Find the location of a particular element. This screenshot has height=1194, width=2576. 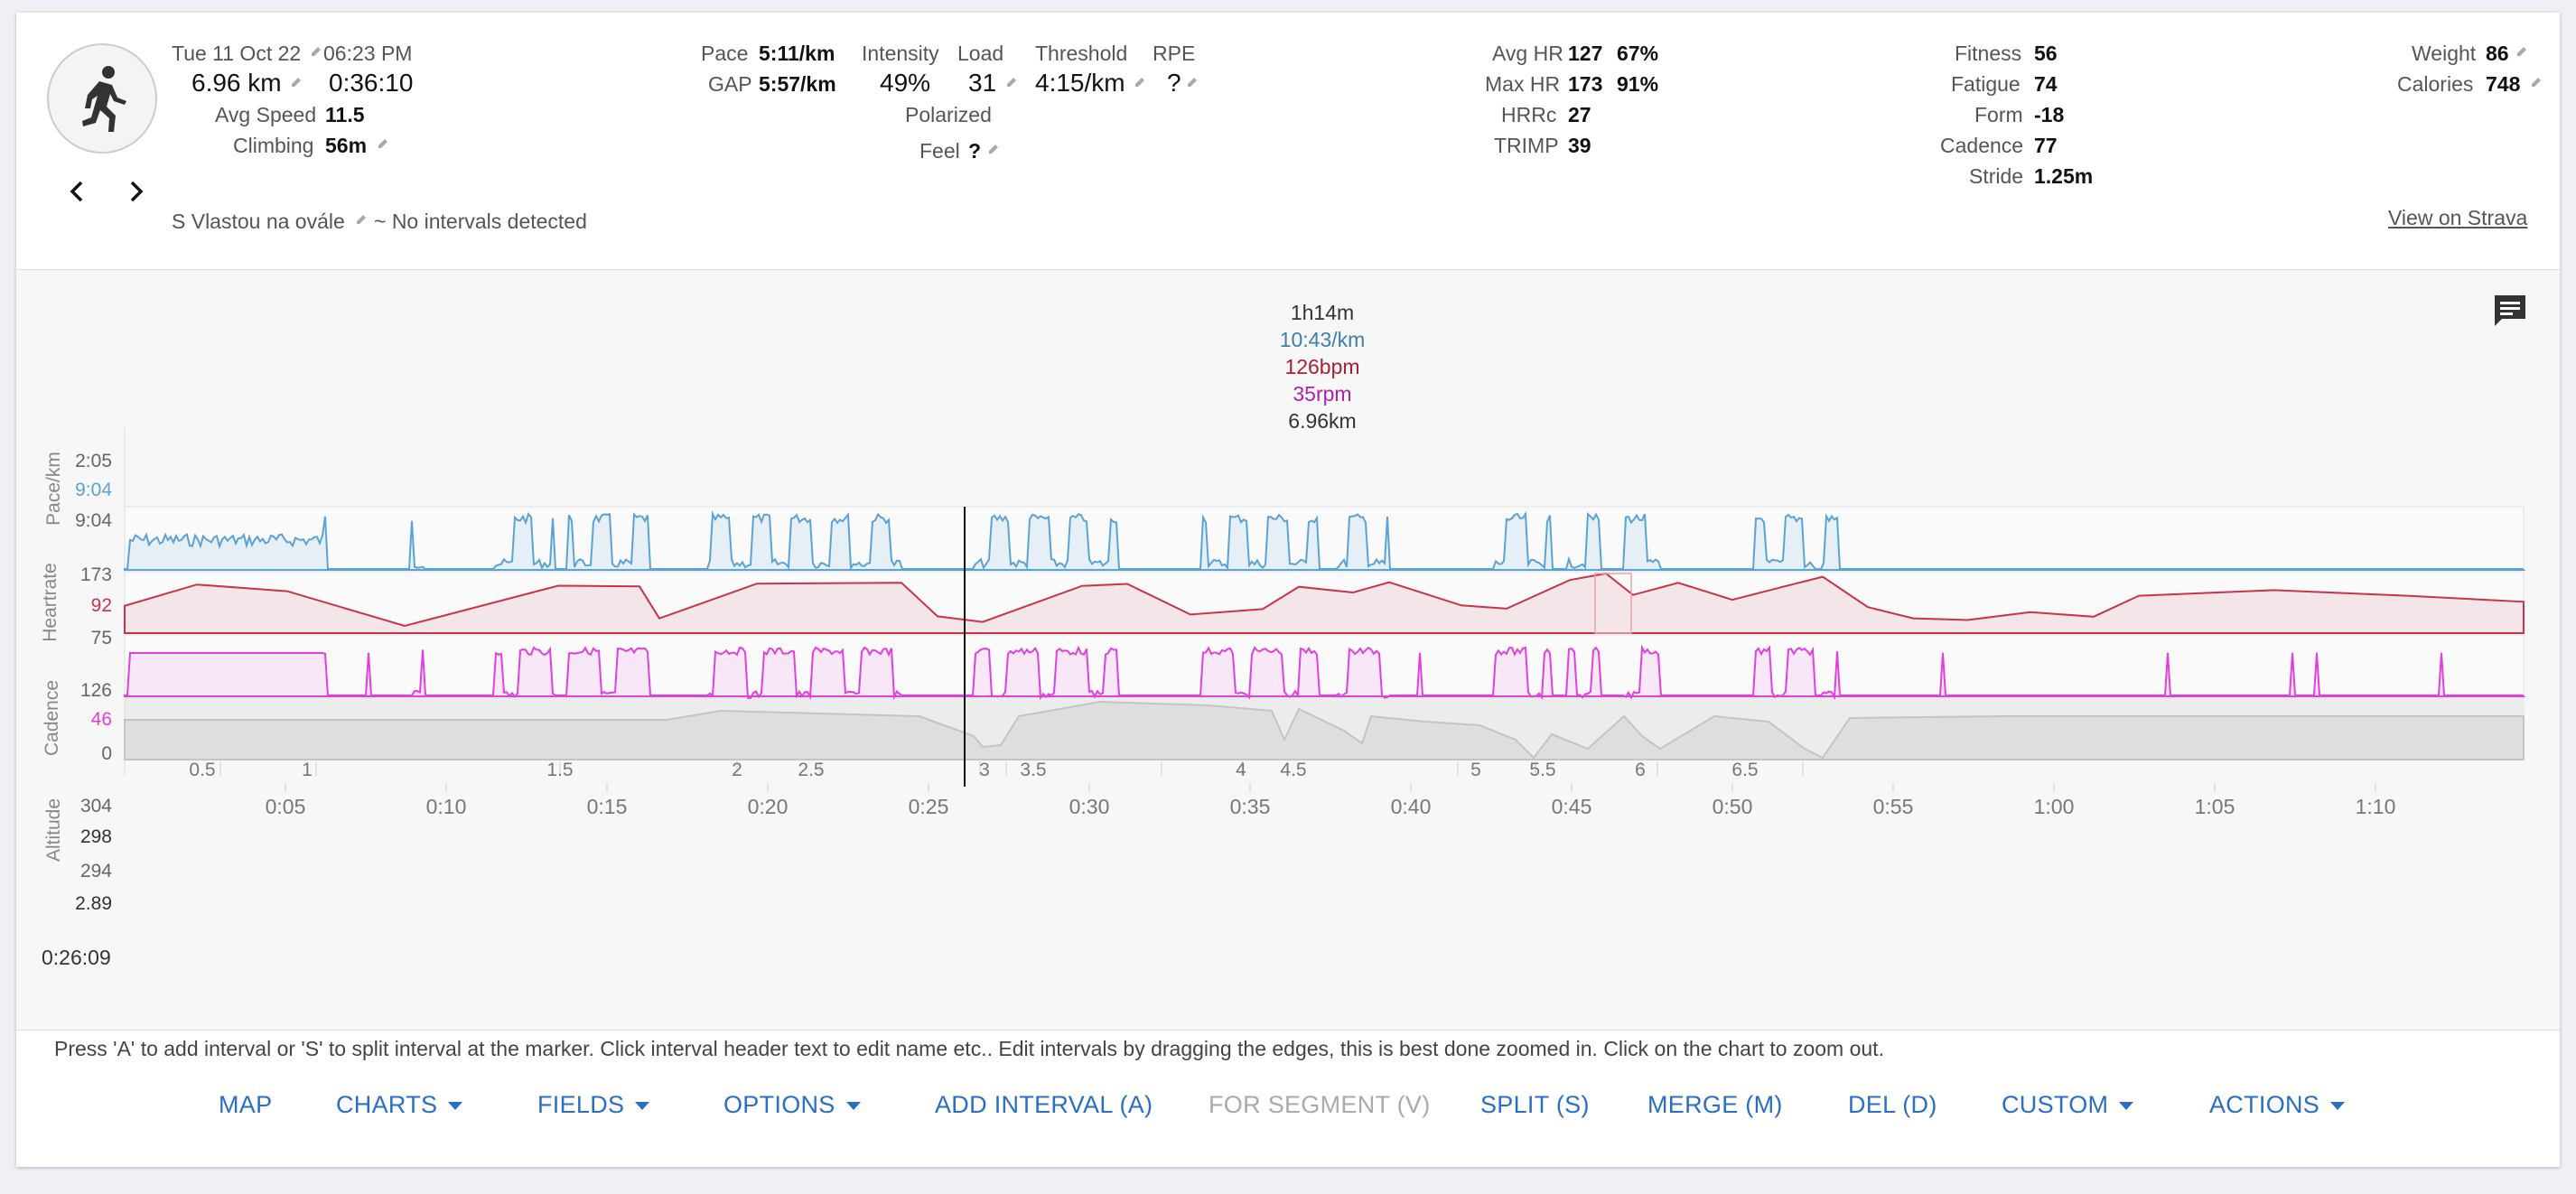

edit-rpe-icon is located at coordinates (1192, 82).